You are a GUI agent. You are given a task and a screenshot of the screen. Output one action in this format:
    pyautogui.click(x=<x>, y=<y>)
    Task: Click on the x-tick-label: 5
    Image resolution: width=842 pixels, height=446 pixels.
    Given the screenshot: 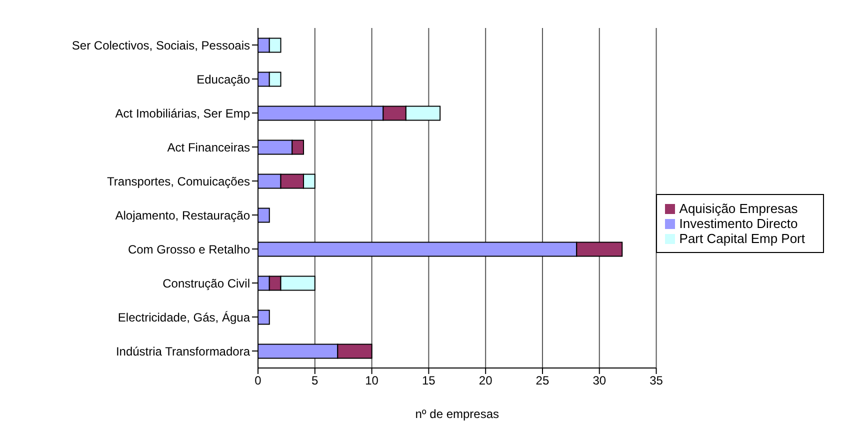 What is the action you would take?
    pyautogui.click(x=315, y=381)
    